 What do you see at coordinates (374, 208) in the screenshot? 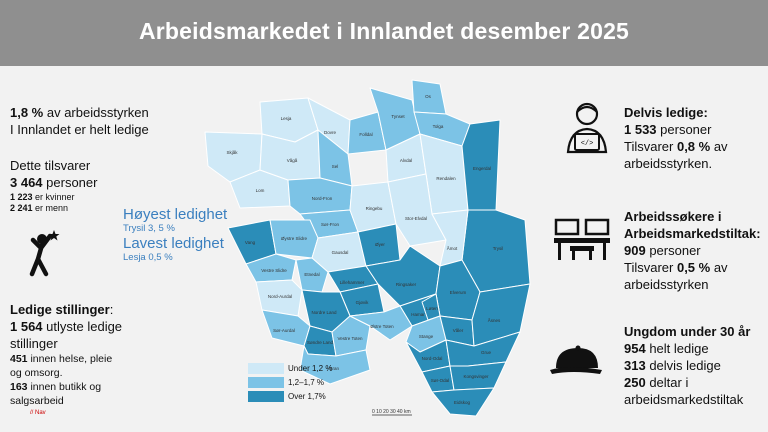
I see `map-label-ringebu: Ringebu` at bounding box center [374, 208].